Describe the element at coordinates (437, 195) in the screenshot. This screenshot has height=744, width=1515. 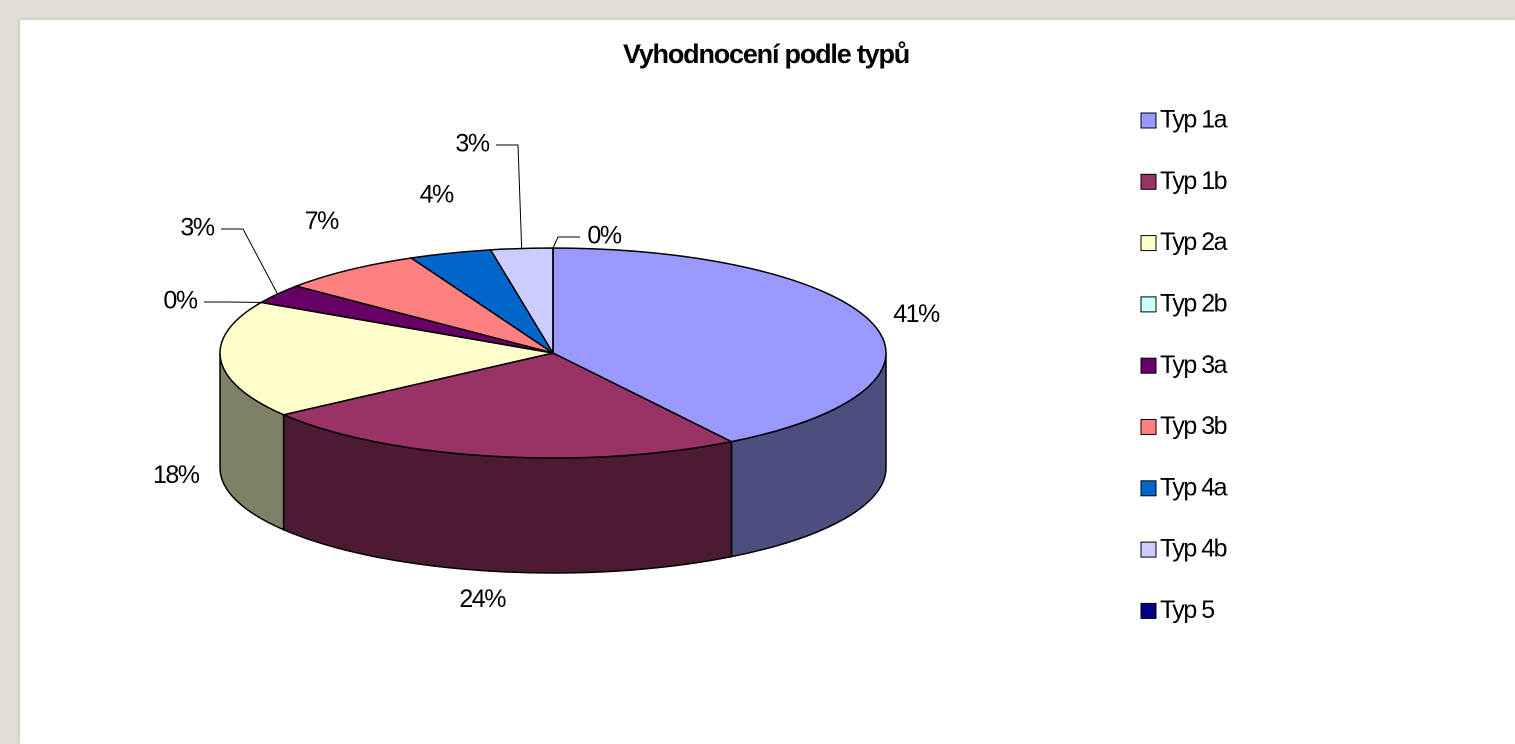
I see `data-label: 4%` at that location.